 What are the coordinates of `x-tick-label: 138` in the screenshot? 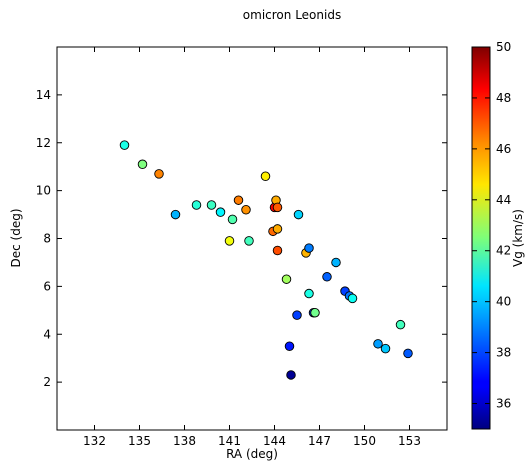 It's located at (184, 441).